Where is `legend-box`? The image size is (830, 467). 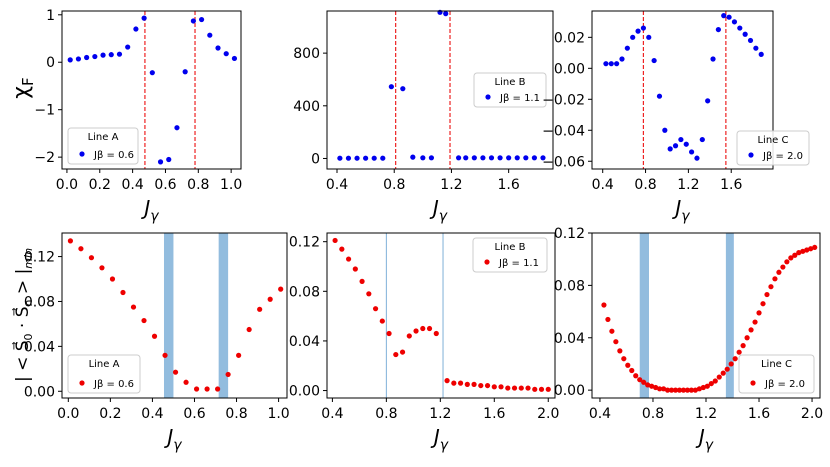 legend-box is located at coordinates (510, 255).